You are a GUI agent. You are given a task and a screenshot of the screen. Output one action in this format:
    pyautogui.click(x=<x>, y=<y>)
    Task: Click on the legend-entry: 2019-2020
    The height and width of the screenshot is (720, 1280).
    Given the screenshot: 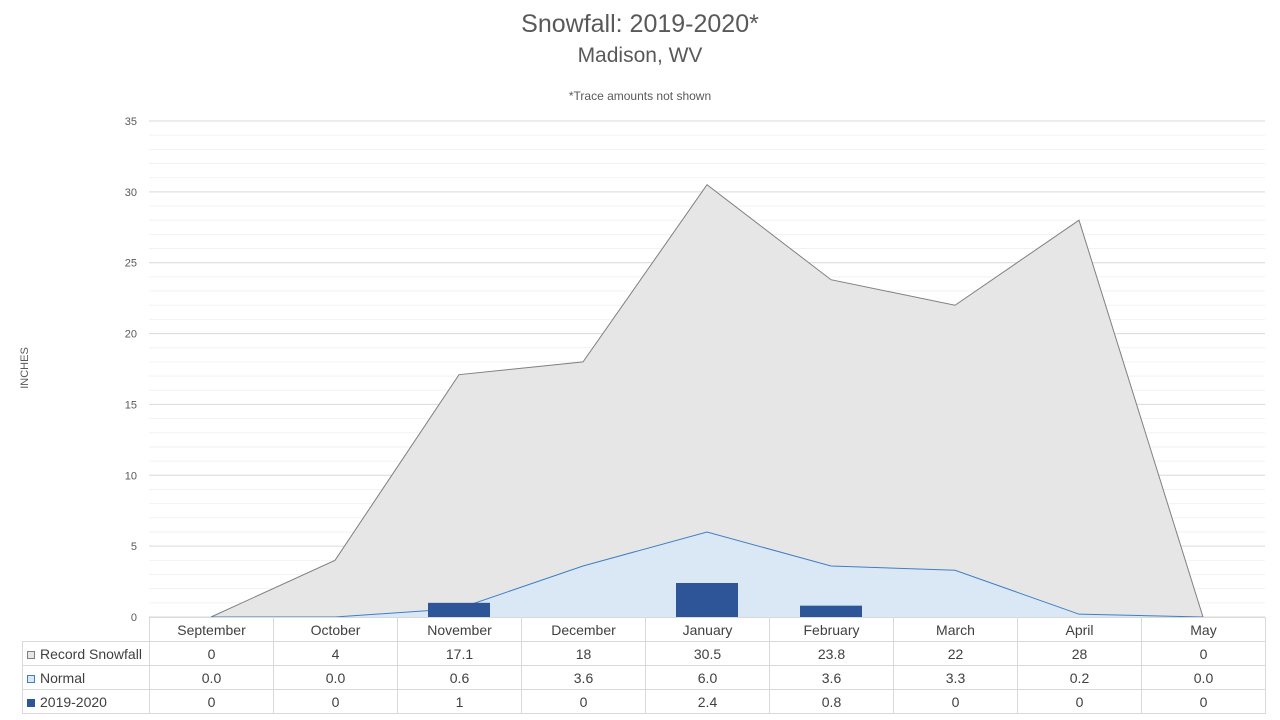 What is the action you would take?
    pyautogui.click(x=86, y=701)
    